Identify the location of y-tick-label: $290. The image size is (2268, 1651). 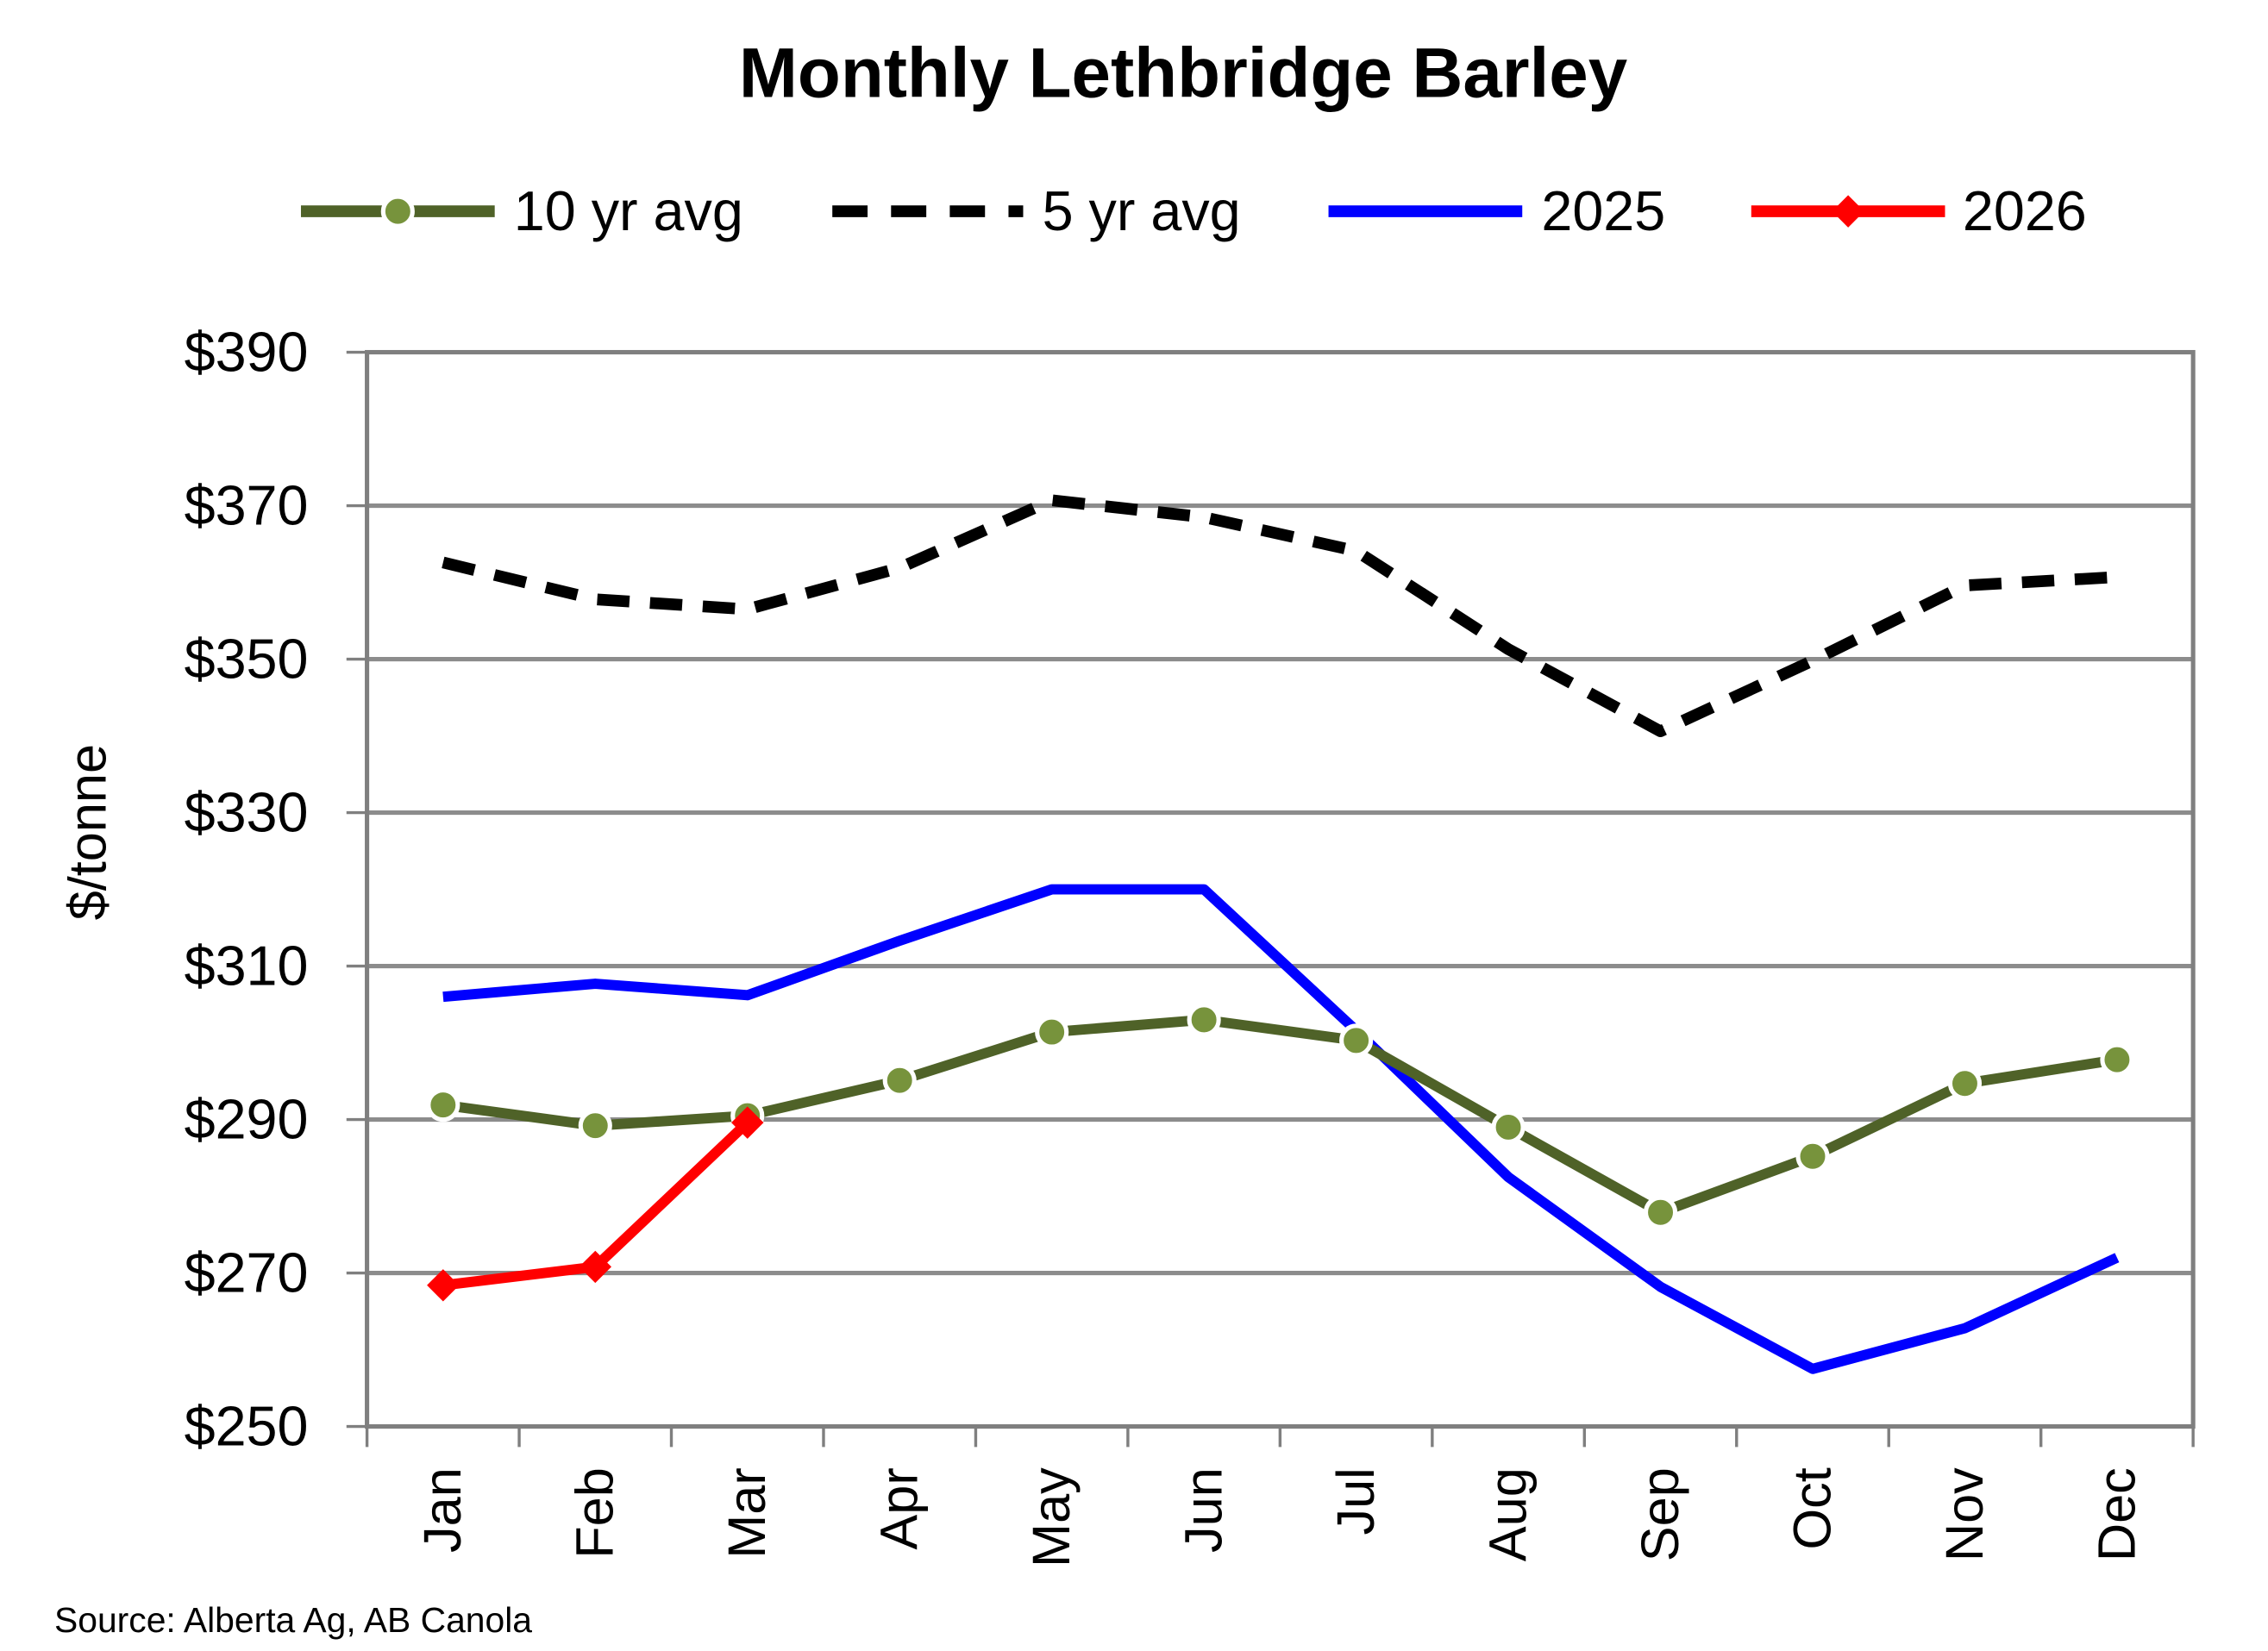
(247, 1119).